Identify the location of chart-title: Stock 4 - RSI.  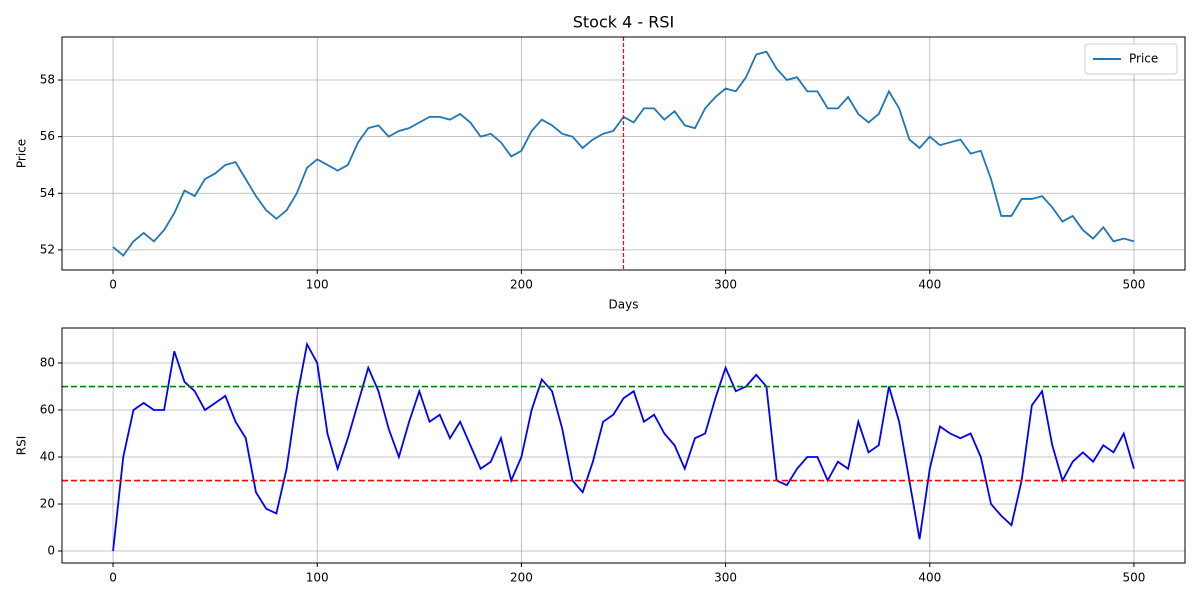
(623, 22).